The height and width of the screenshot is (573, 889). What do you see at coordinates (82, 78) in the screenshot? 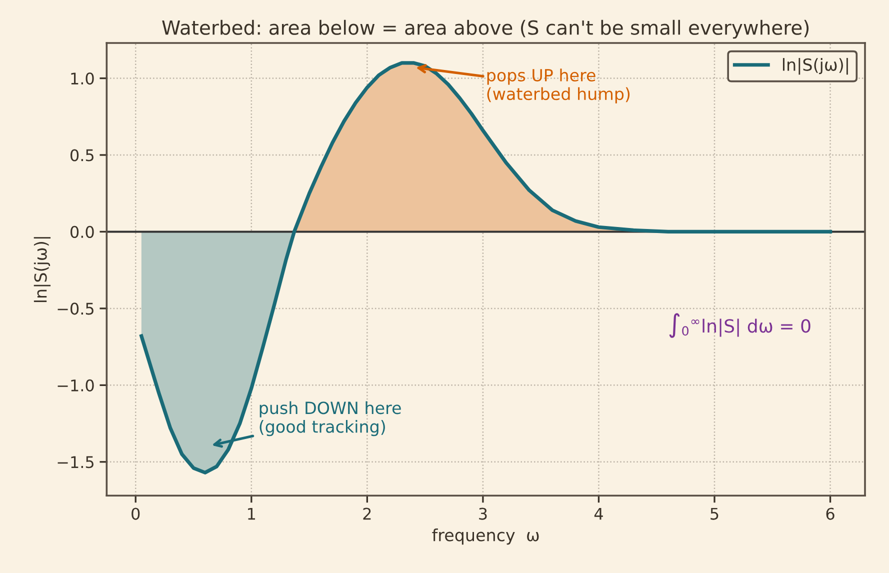
I see `y-tick-label: 1.0` at bounding box center [82, 78].